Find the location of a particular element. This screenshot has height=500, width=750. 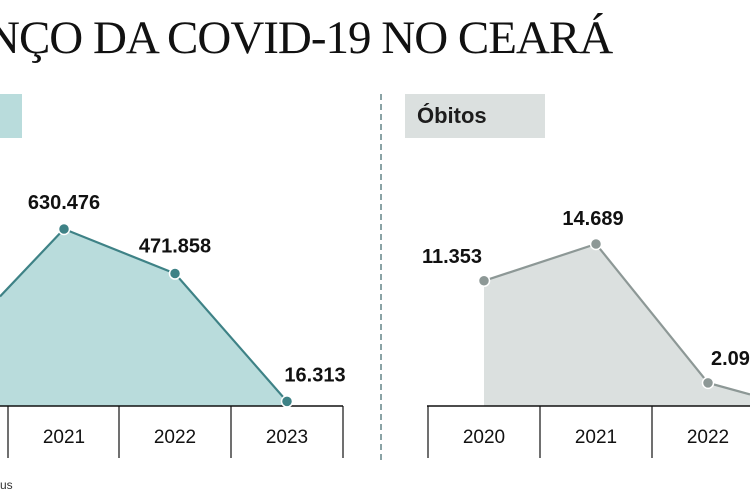

value-label: 2.099 is located at coordinates (730, 359).